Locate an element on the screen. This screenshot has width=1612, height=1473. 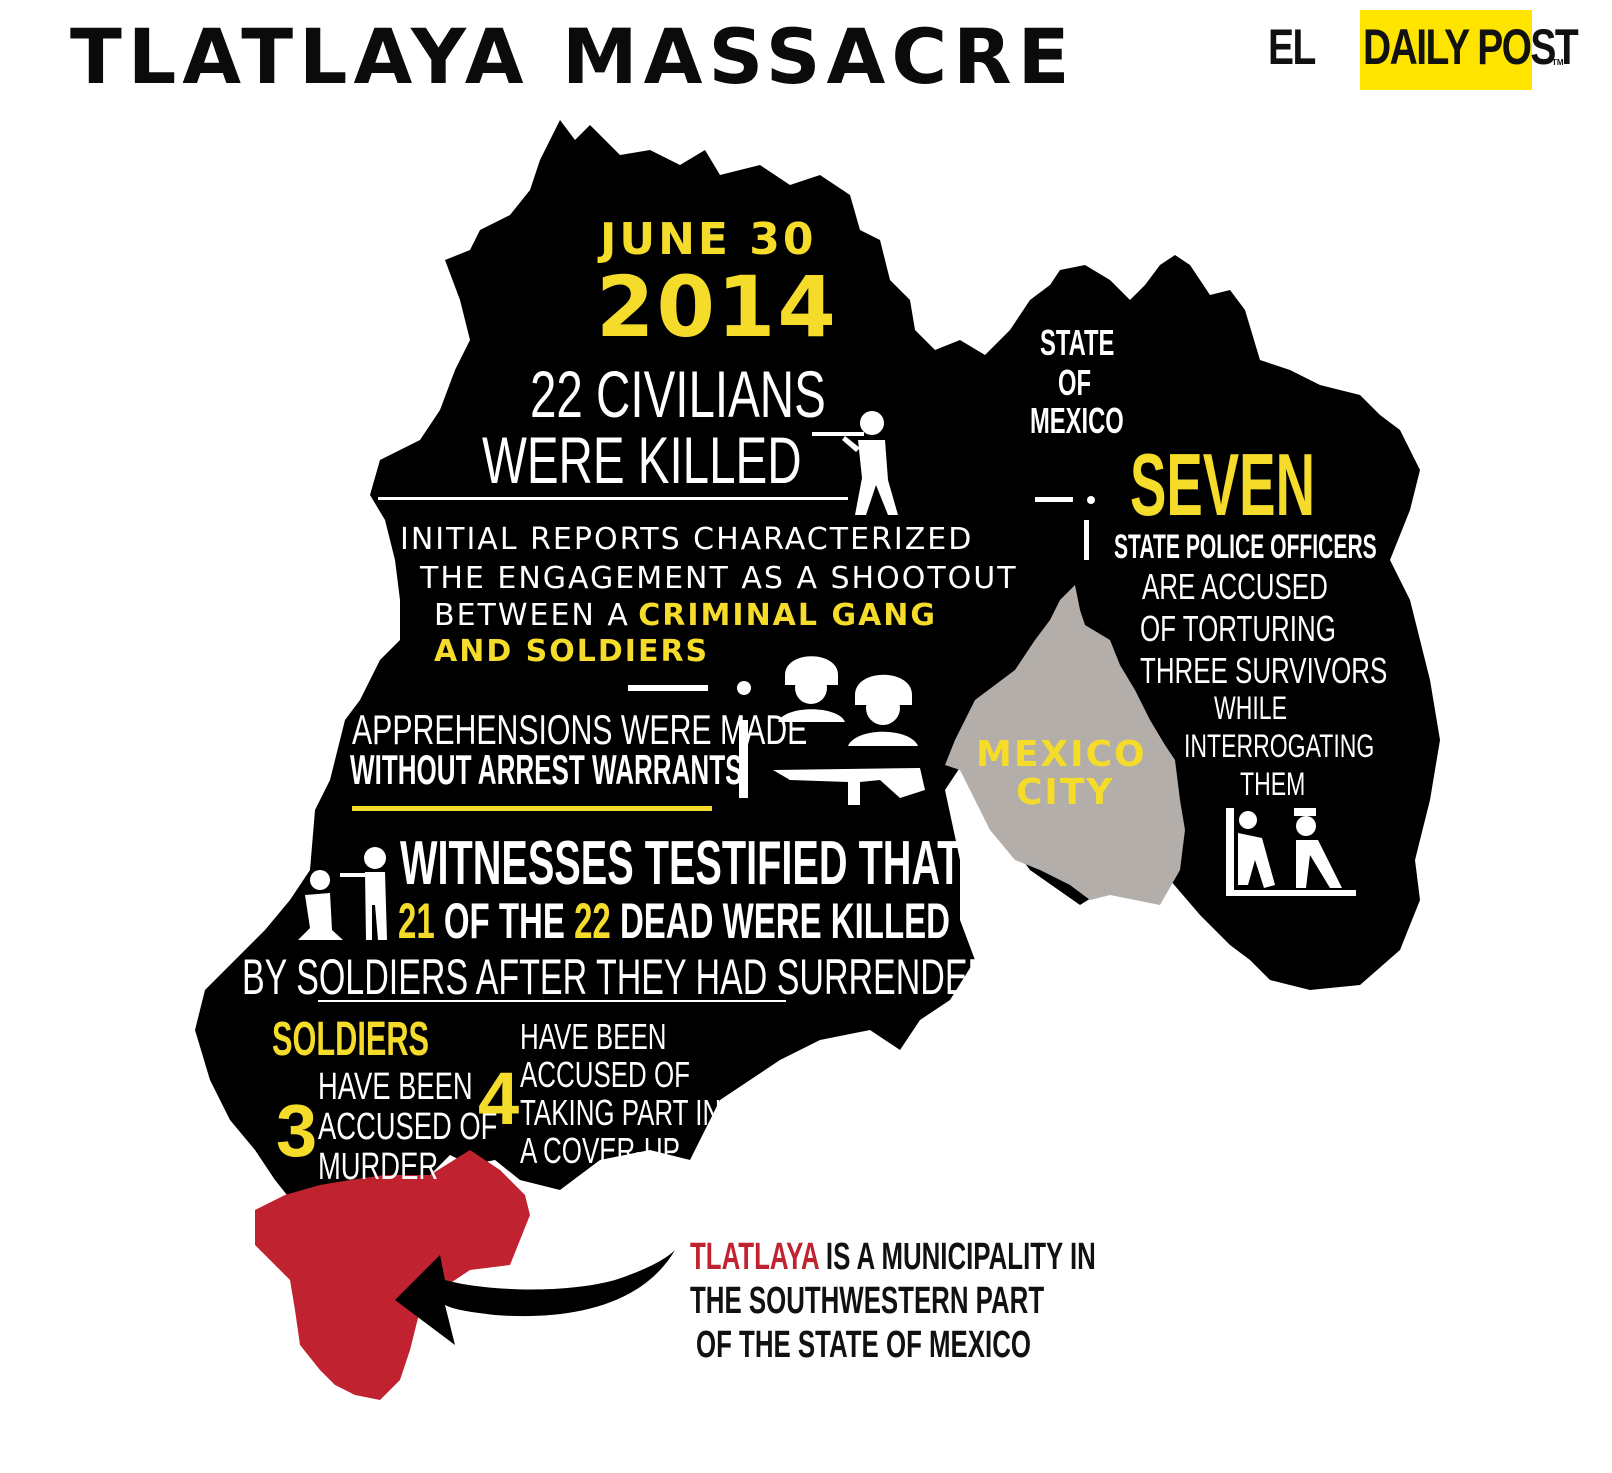
logo-prefix: EL is located at coordinates (1292, 47).